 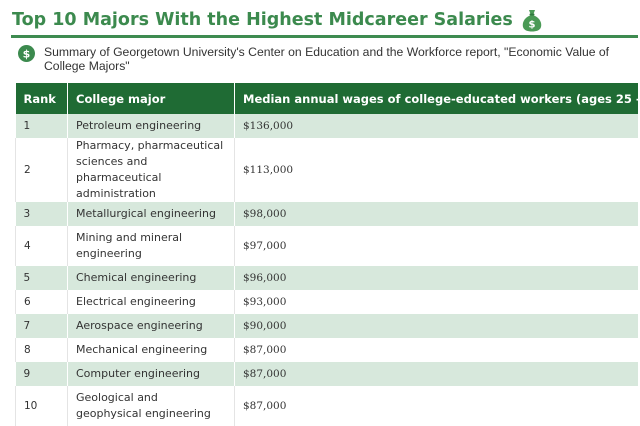 I want to click on rank-cell: 8, so click(x=41, y=350).